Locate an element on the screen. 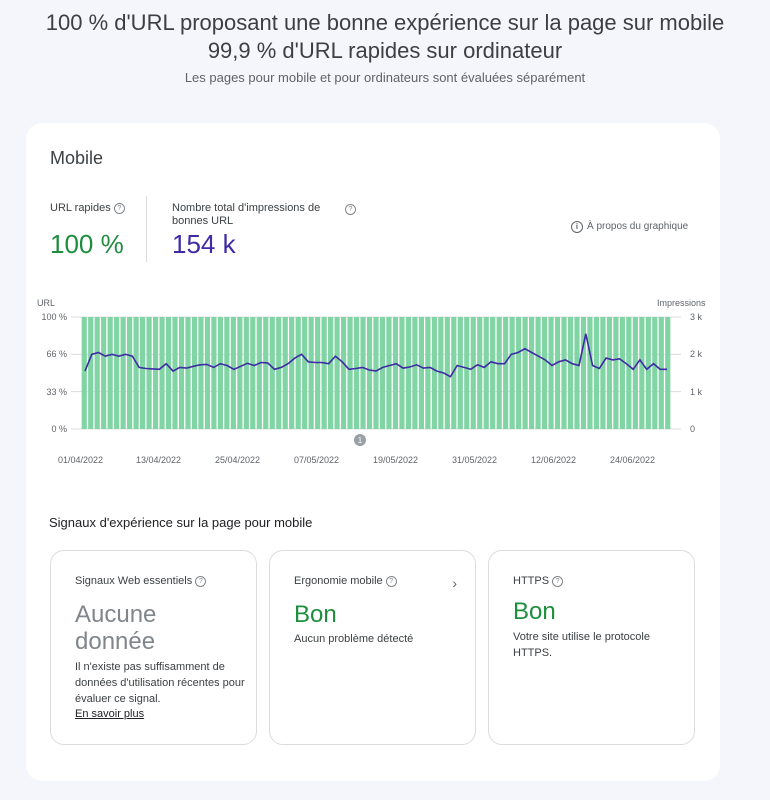 This screenshot has width=770, height=800. signal-status: Aucune donnée is located at coordinates (116, 628).